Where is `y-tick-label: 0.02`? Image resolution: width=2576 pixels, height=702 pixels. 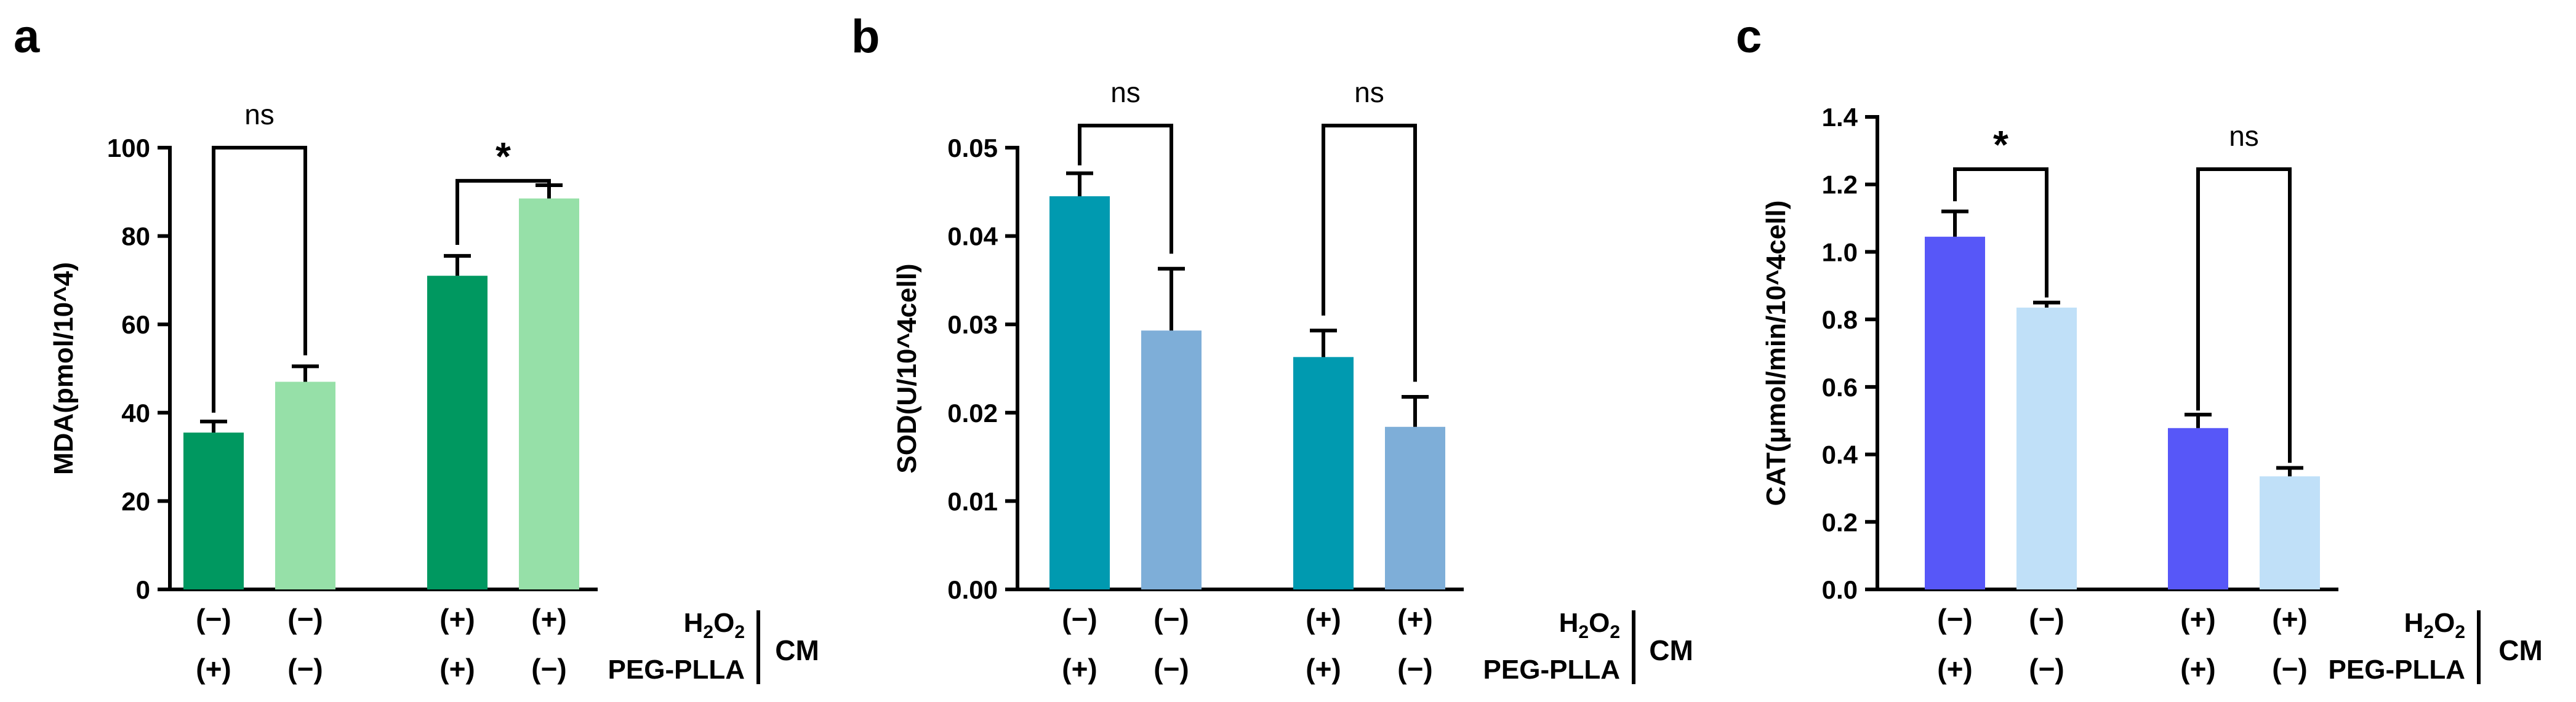
y-tick-label: 0.02 is located at coordinates (972, 413).